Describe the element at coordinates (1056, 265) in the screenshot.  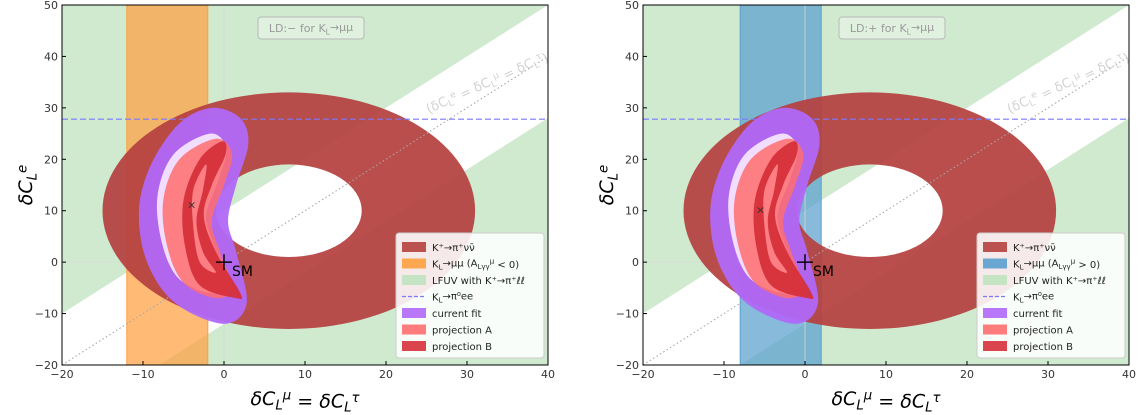
I see `legend-label: KL→μμ (ALγγμ > 0)` at that location.